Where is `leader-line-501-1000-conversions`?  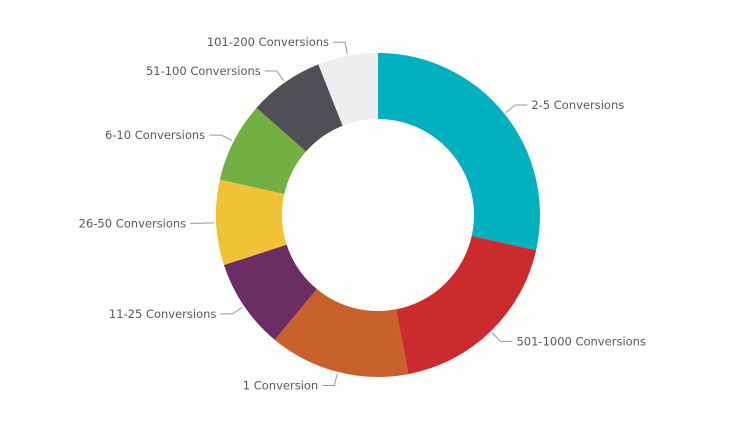 leader-line-501-1000-conversions is located at coordinates (502, 337).